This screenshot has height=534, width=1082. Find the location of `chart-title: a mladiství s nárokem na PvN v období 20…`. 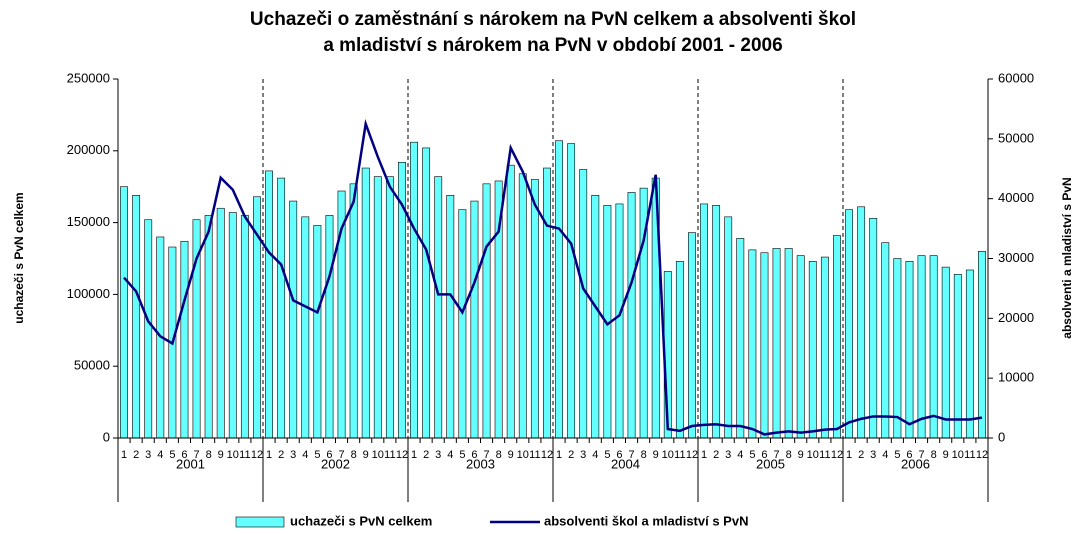

chart-title: a mladiství s nárokem na PvN v období 20… is located at coordinates (552, 45).